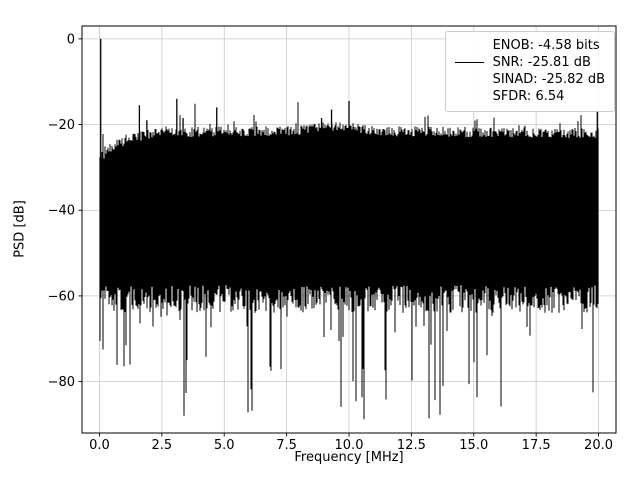  Describe the element at coordinates (99, 445) in the screenshot. I see `x-tick-label: 0.0` at that location.